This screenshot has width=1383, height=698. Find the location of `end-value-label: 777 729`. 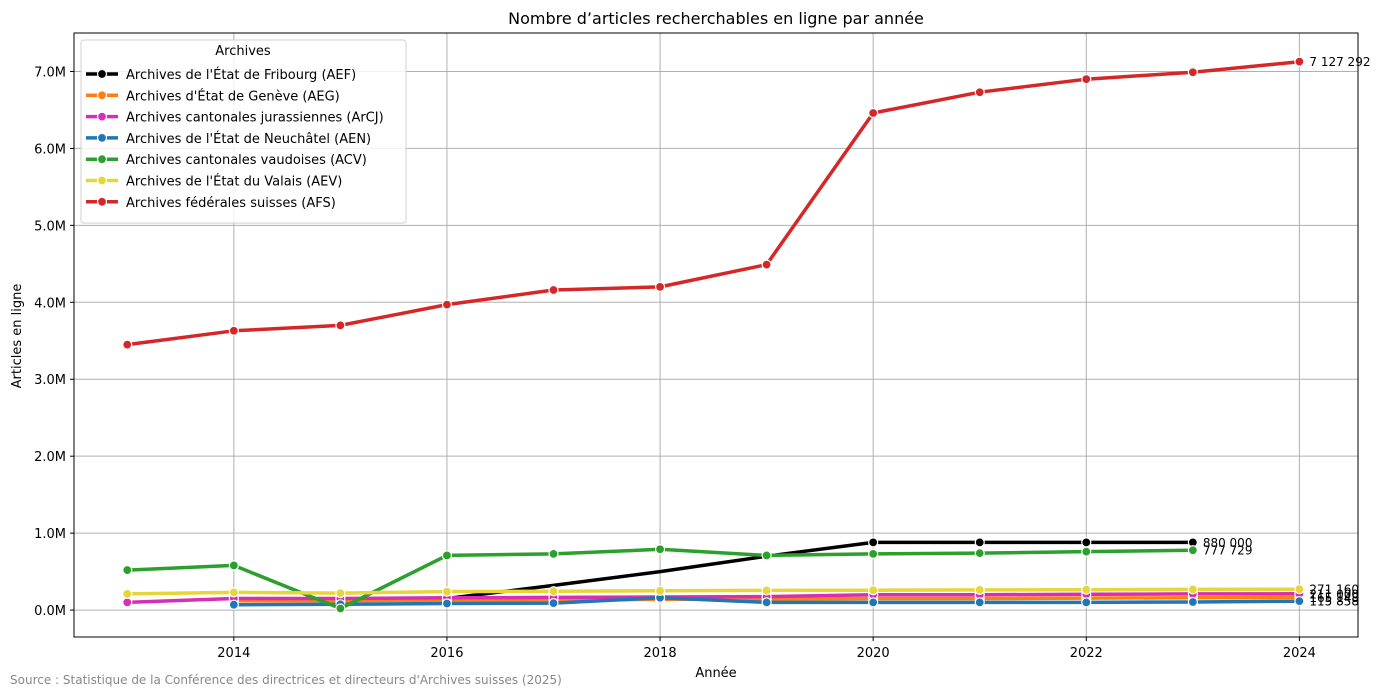

end-value-label: 777 729 is located at coordinates (1228, 551).